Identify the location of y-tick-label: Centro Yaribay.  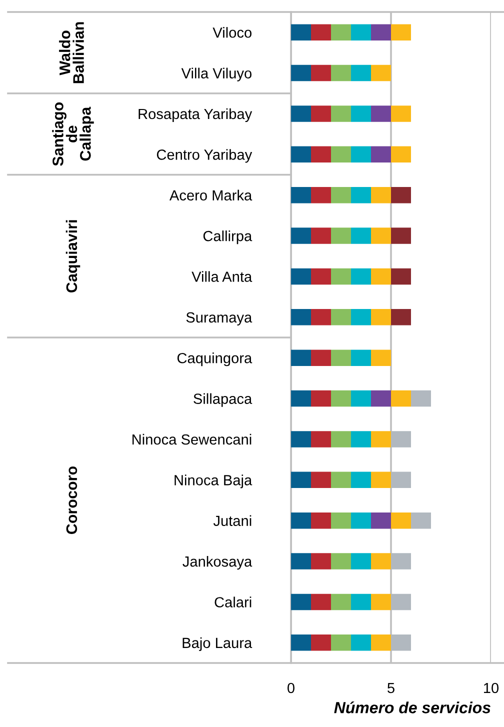
(204, 156).